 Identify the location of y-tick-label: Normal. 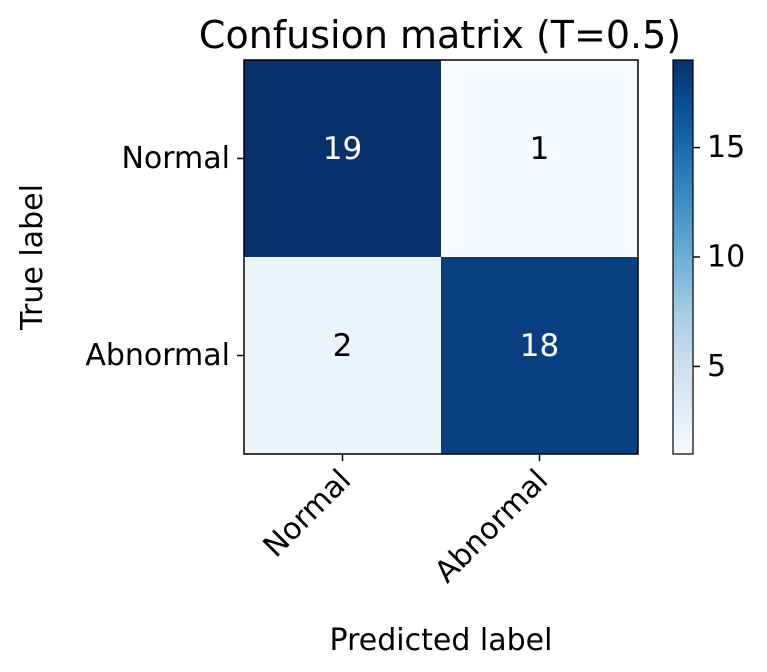
(175, 158).